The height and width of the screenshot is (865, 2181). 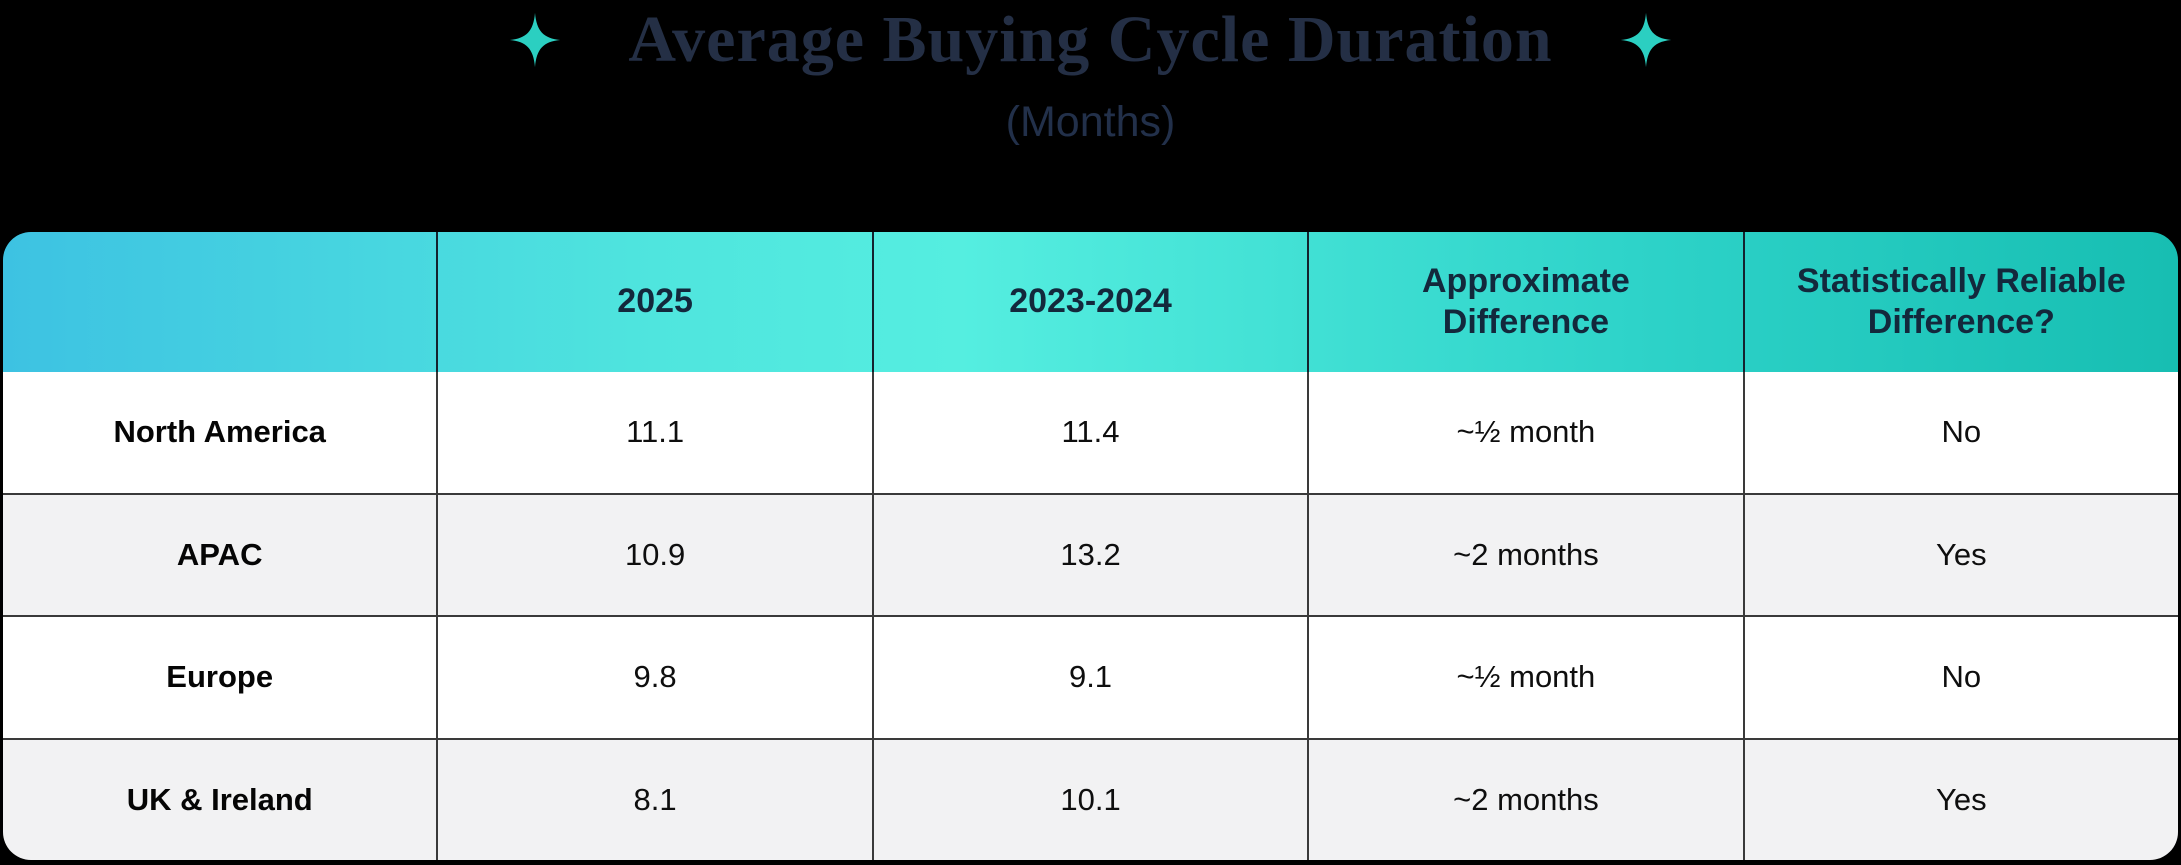 I want to click on header-cell-region, so click(x=219, y=302).